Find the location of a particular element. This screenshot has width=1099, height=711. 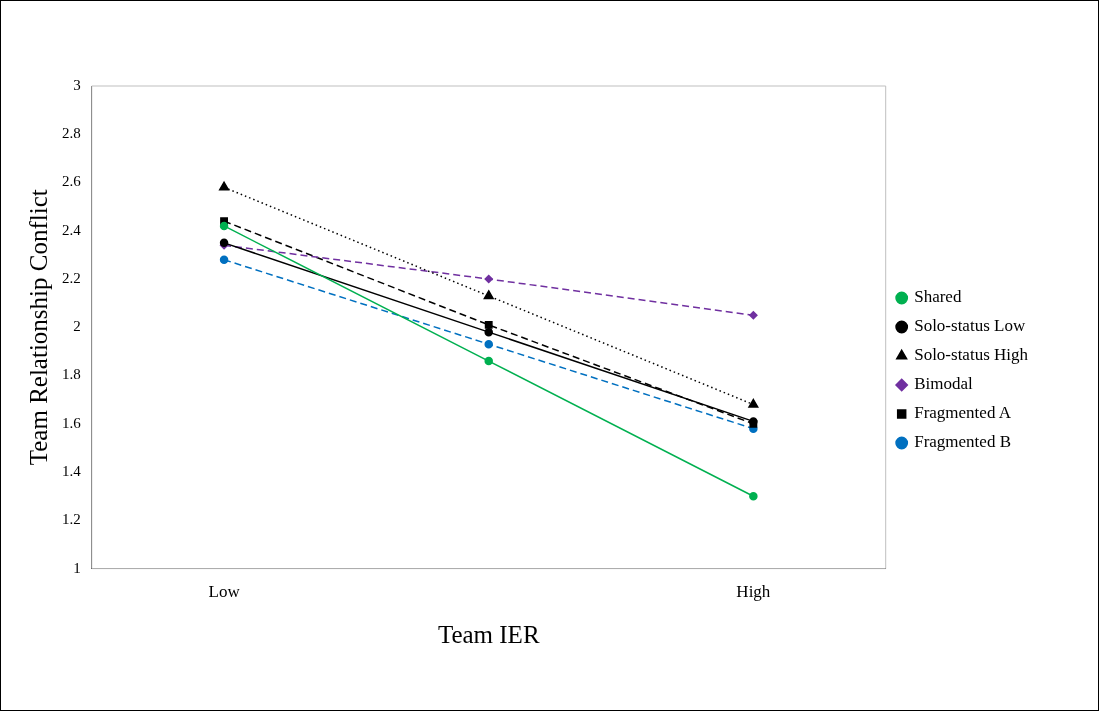

legend-label: Fragmented A is located at coordinates (963, 413).